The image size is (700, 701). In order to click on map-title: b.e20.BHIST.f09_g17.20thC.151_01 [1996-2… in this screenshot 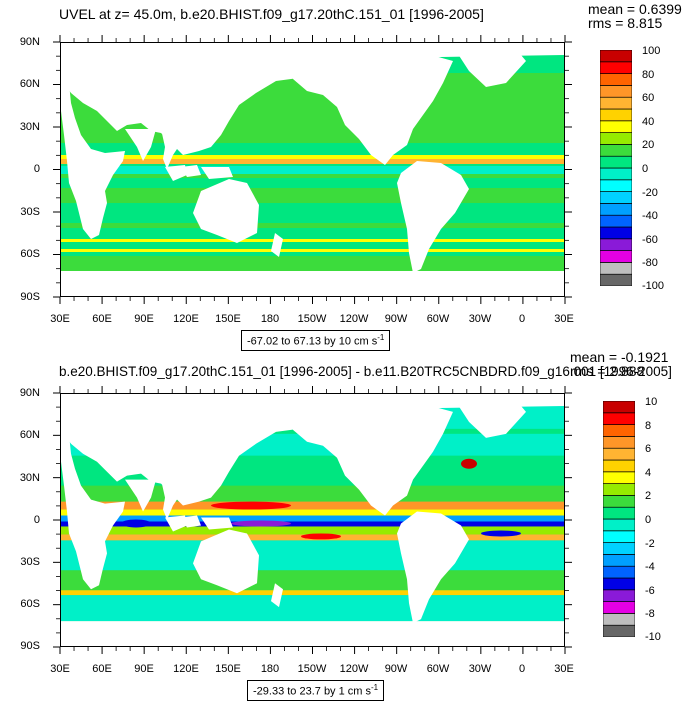, I will do `click(365, 371)`.